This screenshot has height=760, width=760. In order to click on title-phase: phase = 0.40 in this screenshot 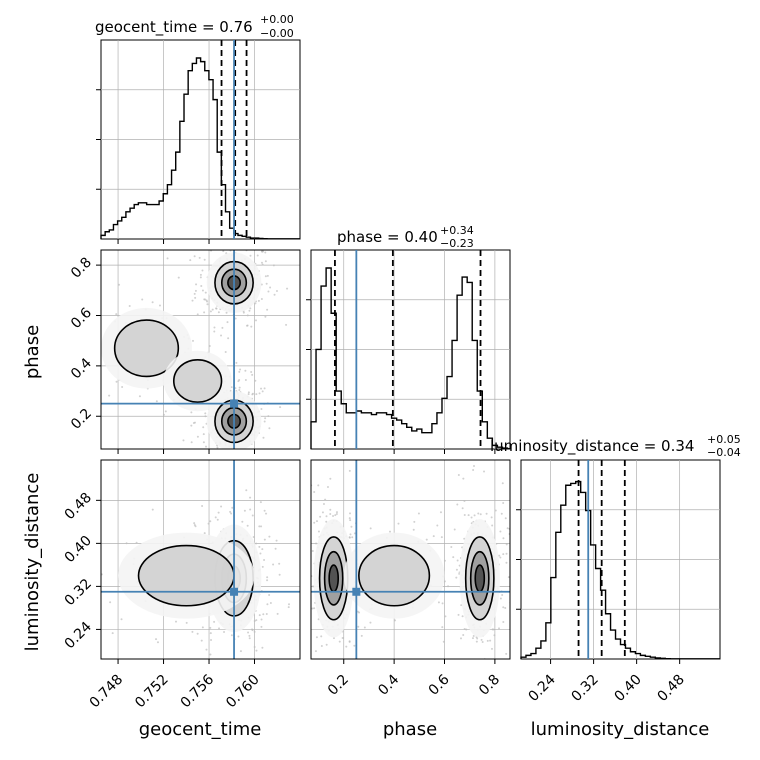, I will do `click(387, 237)`.